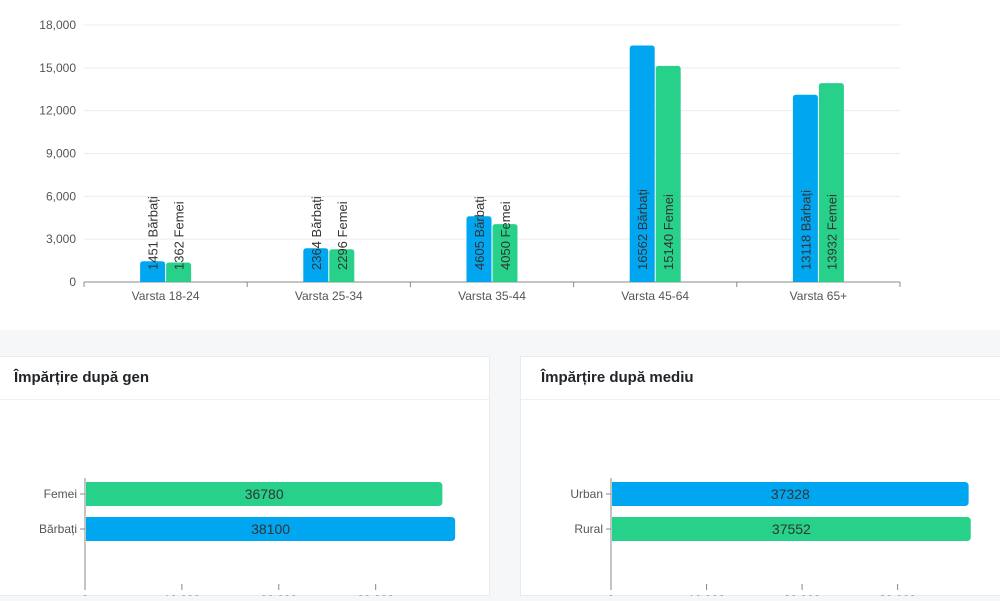 The image size is (1000, 601). I want to click on y-tick-label: 0, so click(72, 282).